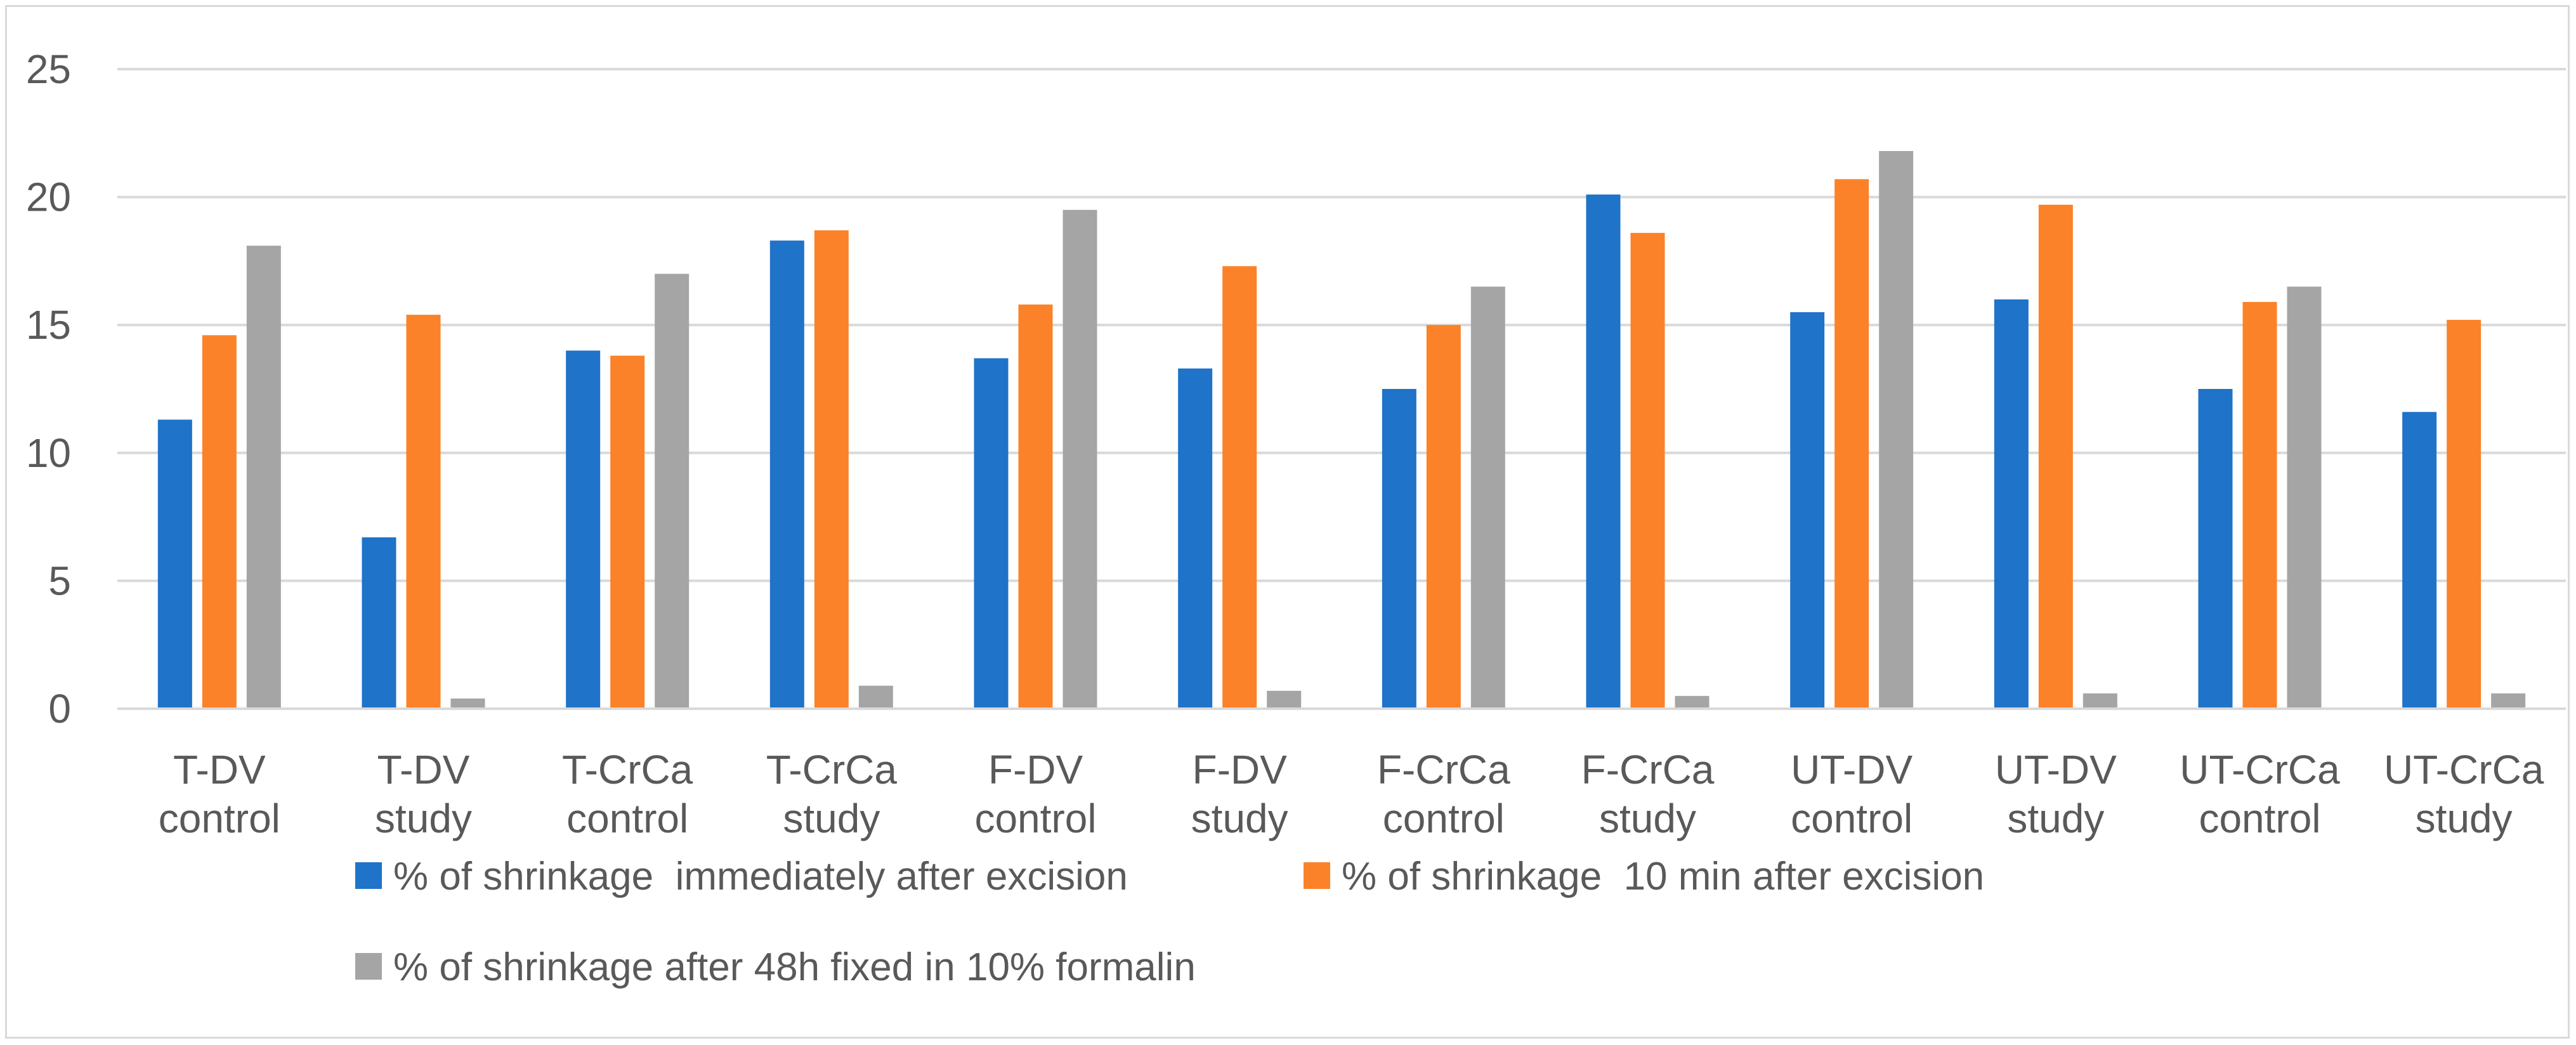 The width and height of the screenshot is (2576, 1045). Describe the element at coordinates (2055, 819) in the screenshot. I see `x-category-label-10-line-2: study` at that location.